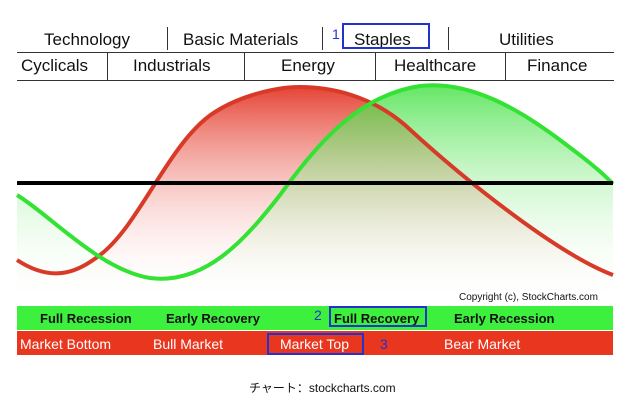  What do you see at coordinates (87, 39) in the screenshot?
I see `sector-technology: Technology` at bounding box center [87, 39].